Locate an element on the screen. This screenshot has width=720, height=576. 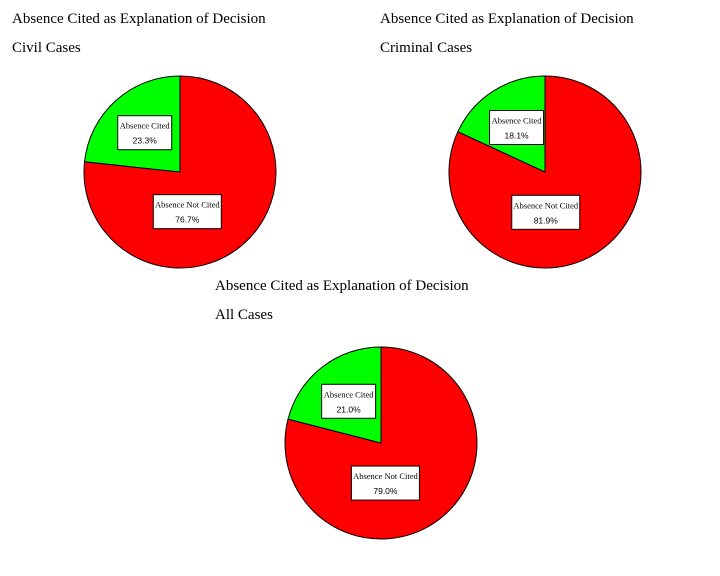
label-absence-not-cited: Absence Not Cited 76.7% is located at coordinates (187, 212).